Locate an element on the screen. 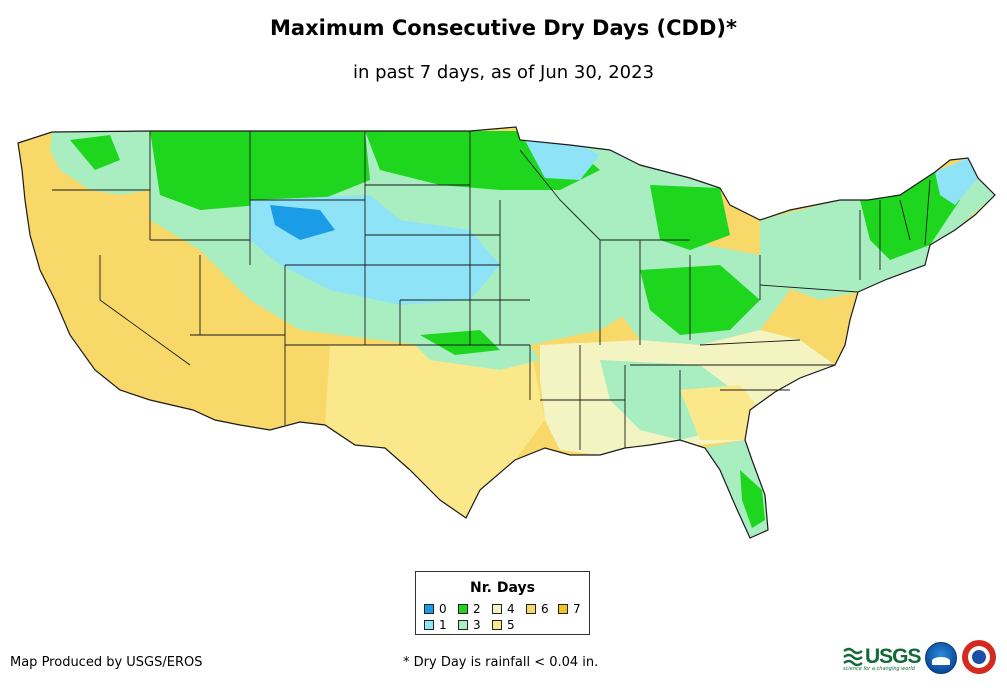 The height and width of the screenshot is (691, 1007). class-2-florida is located at coordinates (752, 499).